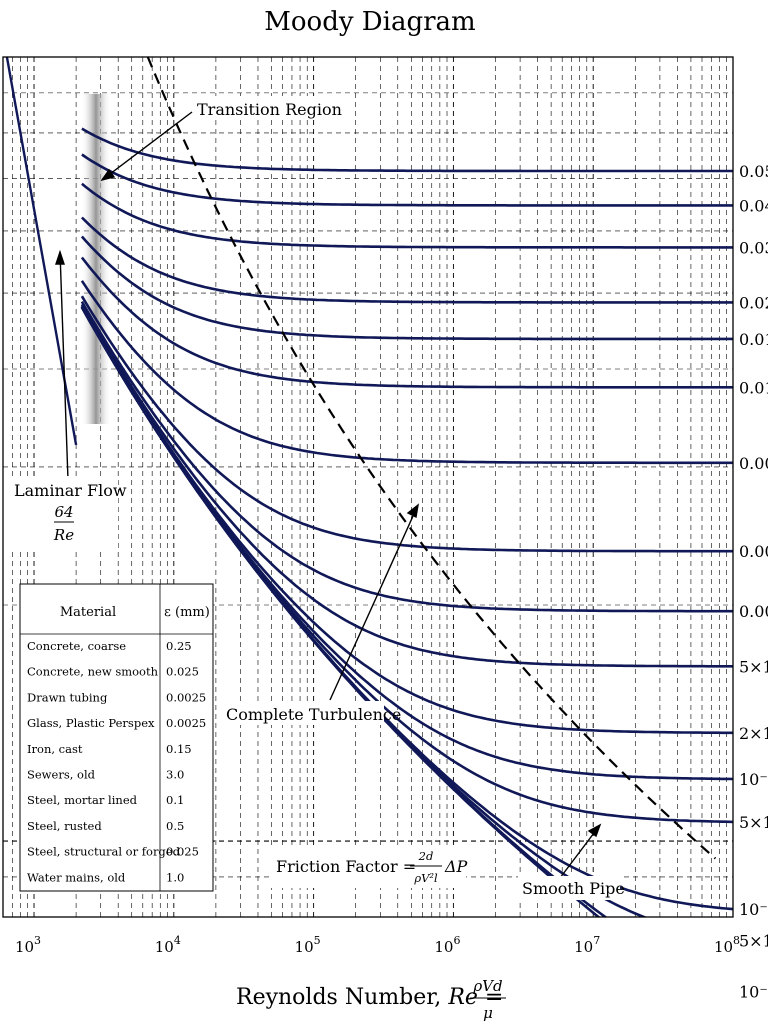 Image resolution: width=768 pixels, height=1024 pixels. I want to click on right-label: 2×1, so click(753, 733).